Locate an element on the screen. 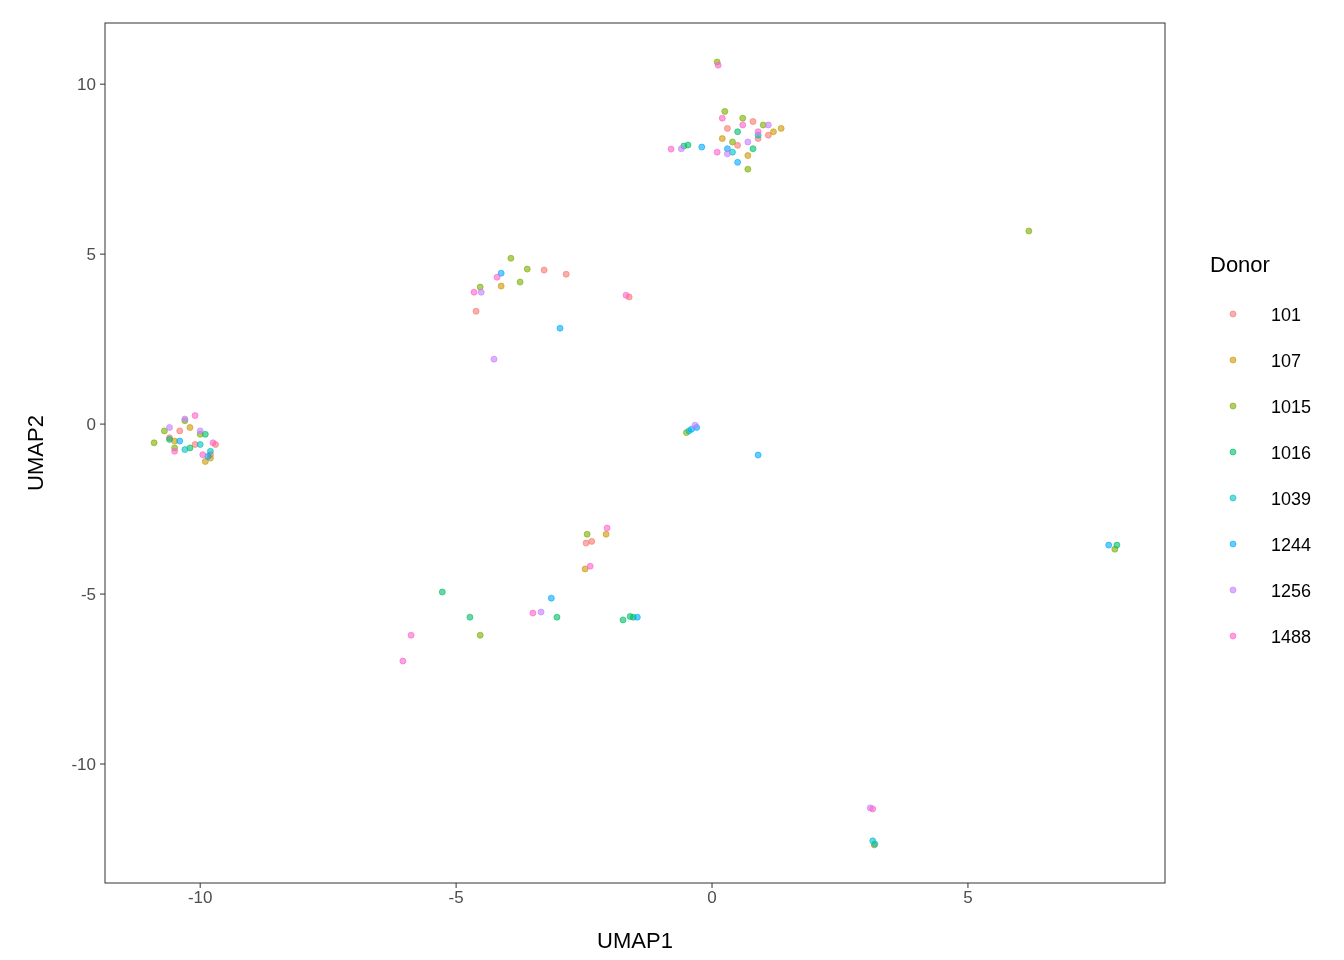 The image size is (1344, 960). y-tick-label: 10 is located at coordinates (86, 85).